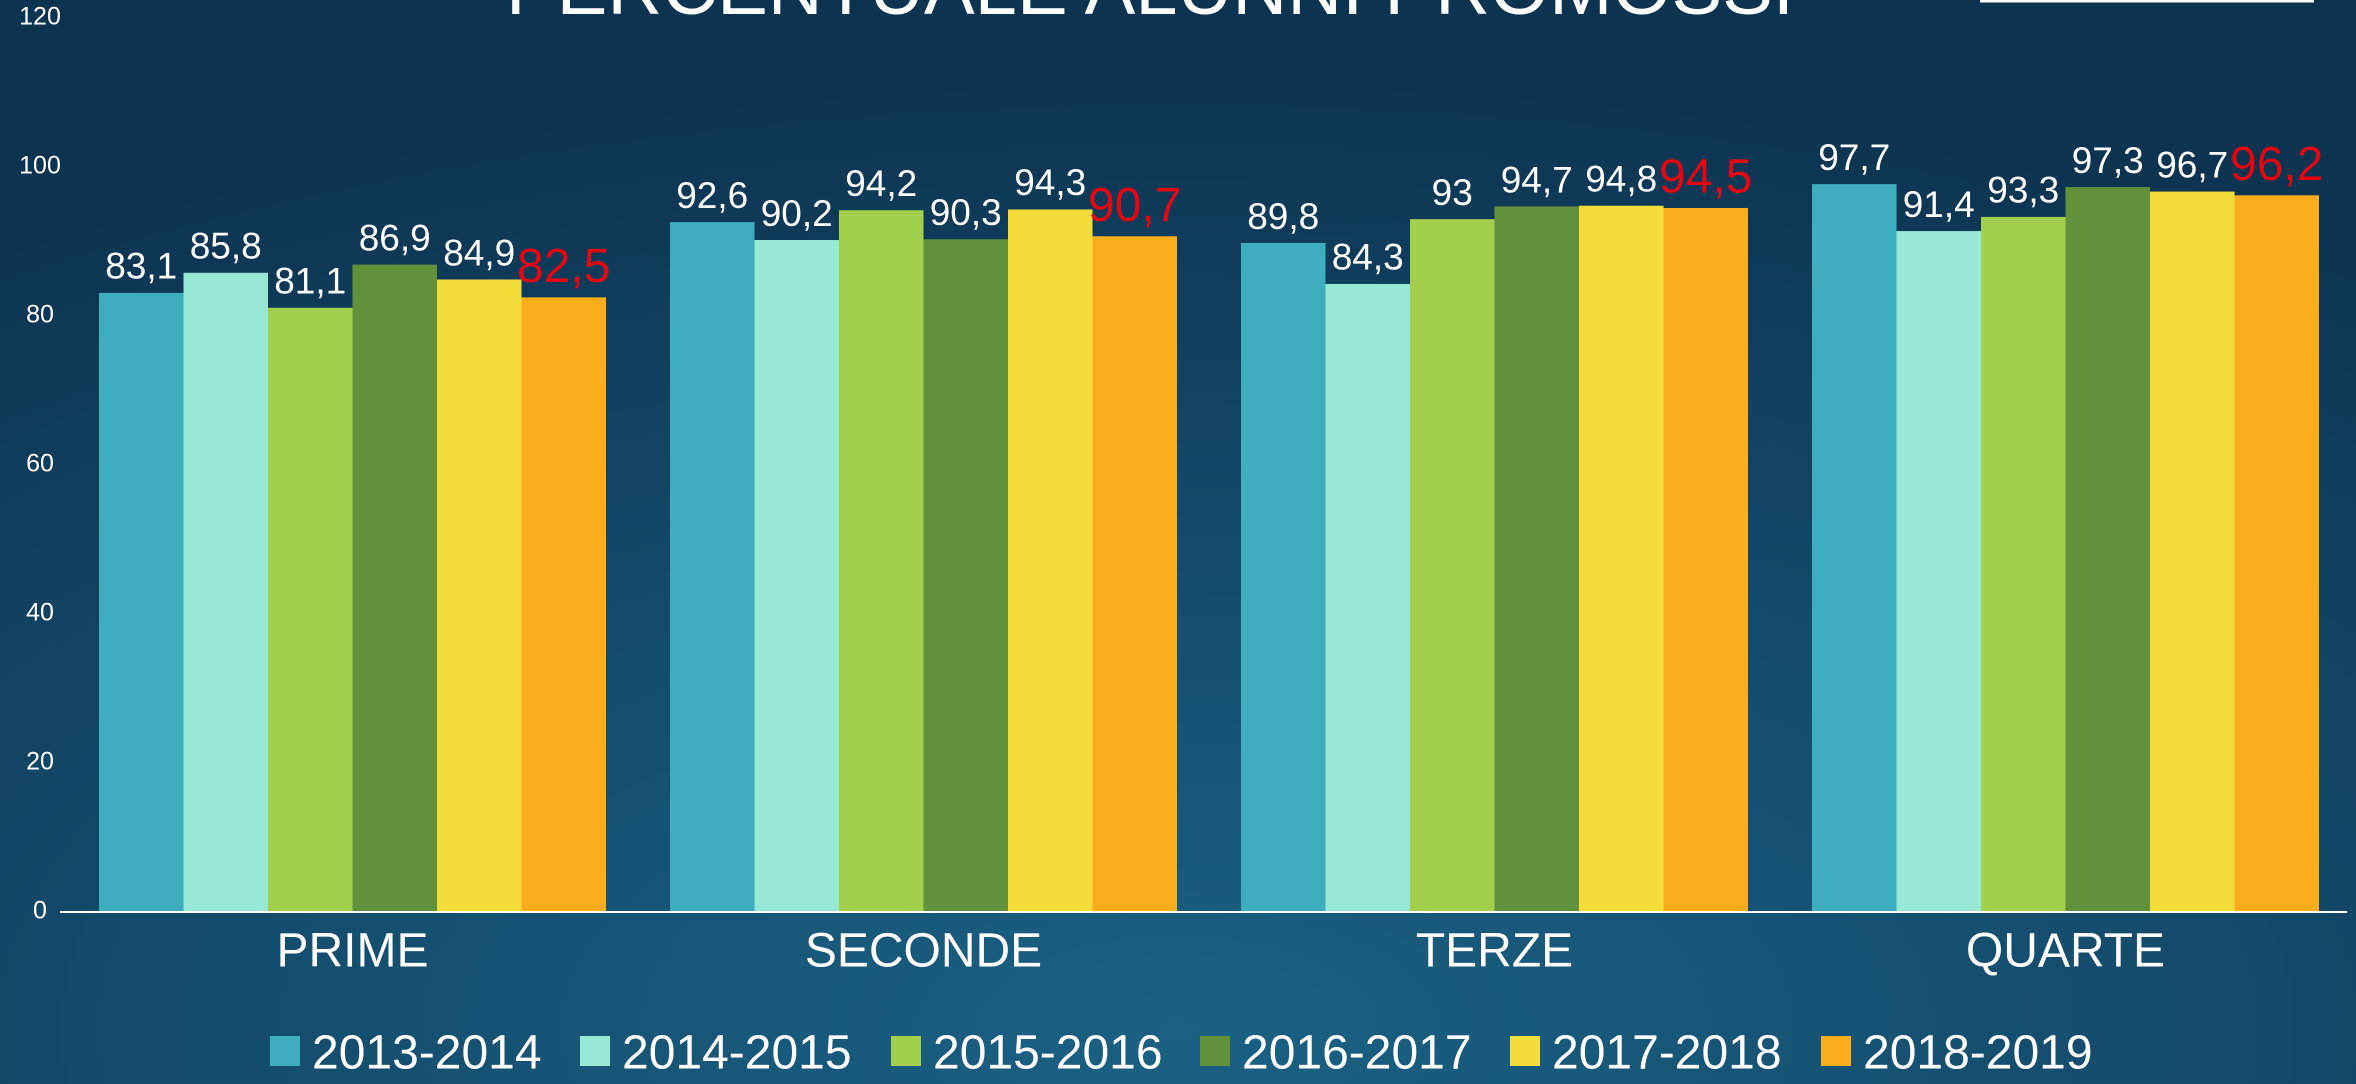 The height and width of the screenshot is (1084, 2356). I want to click on data-label: 90,2, so click(797, 213).